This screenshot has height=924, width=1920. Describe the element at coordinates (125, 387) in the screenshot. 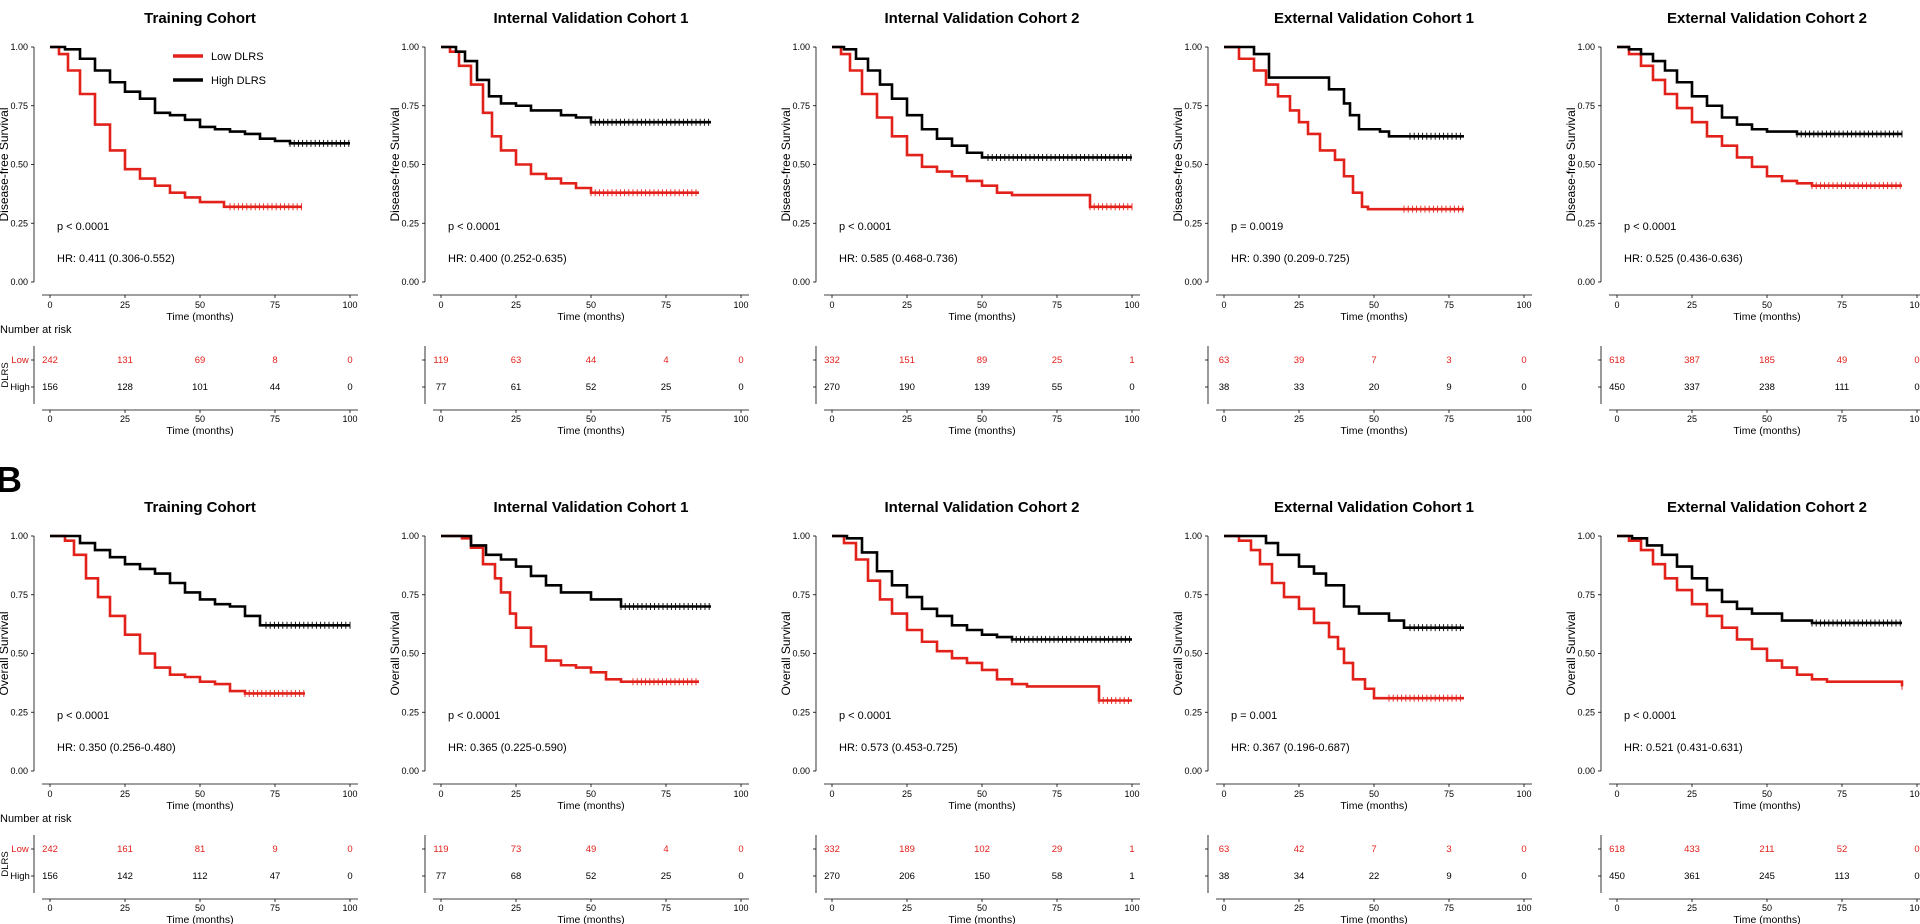

I see `risk-count-high: 128` at that location.